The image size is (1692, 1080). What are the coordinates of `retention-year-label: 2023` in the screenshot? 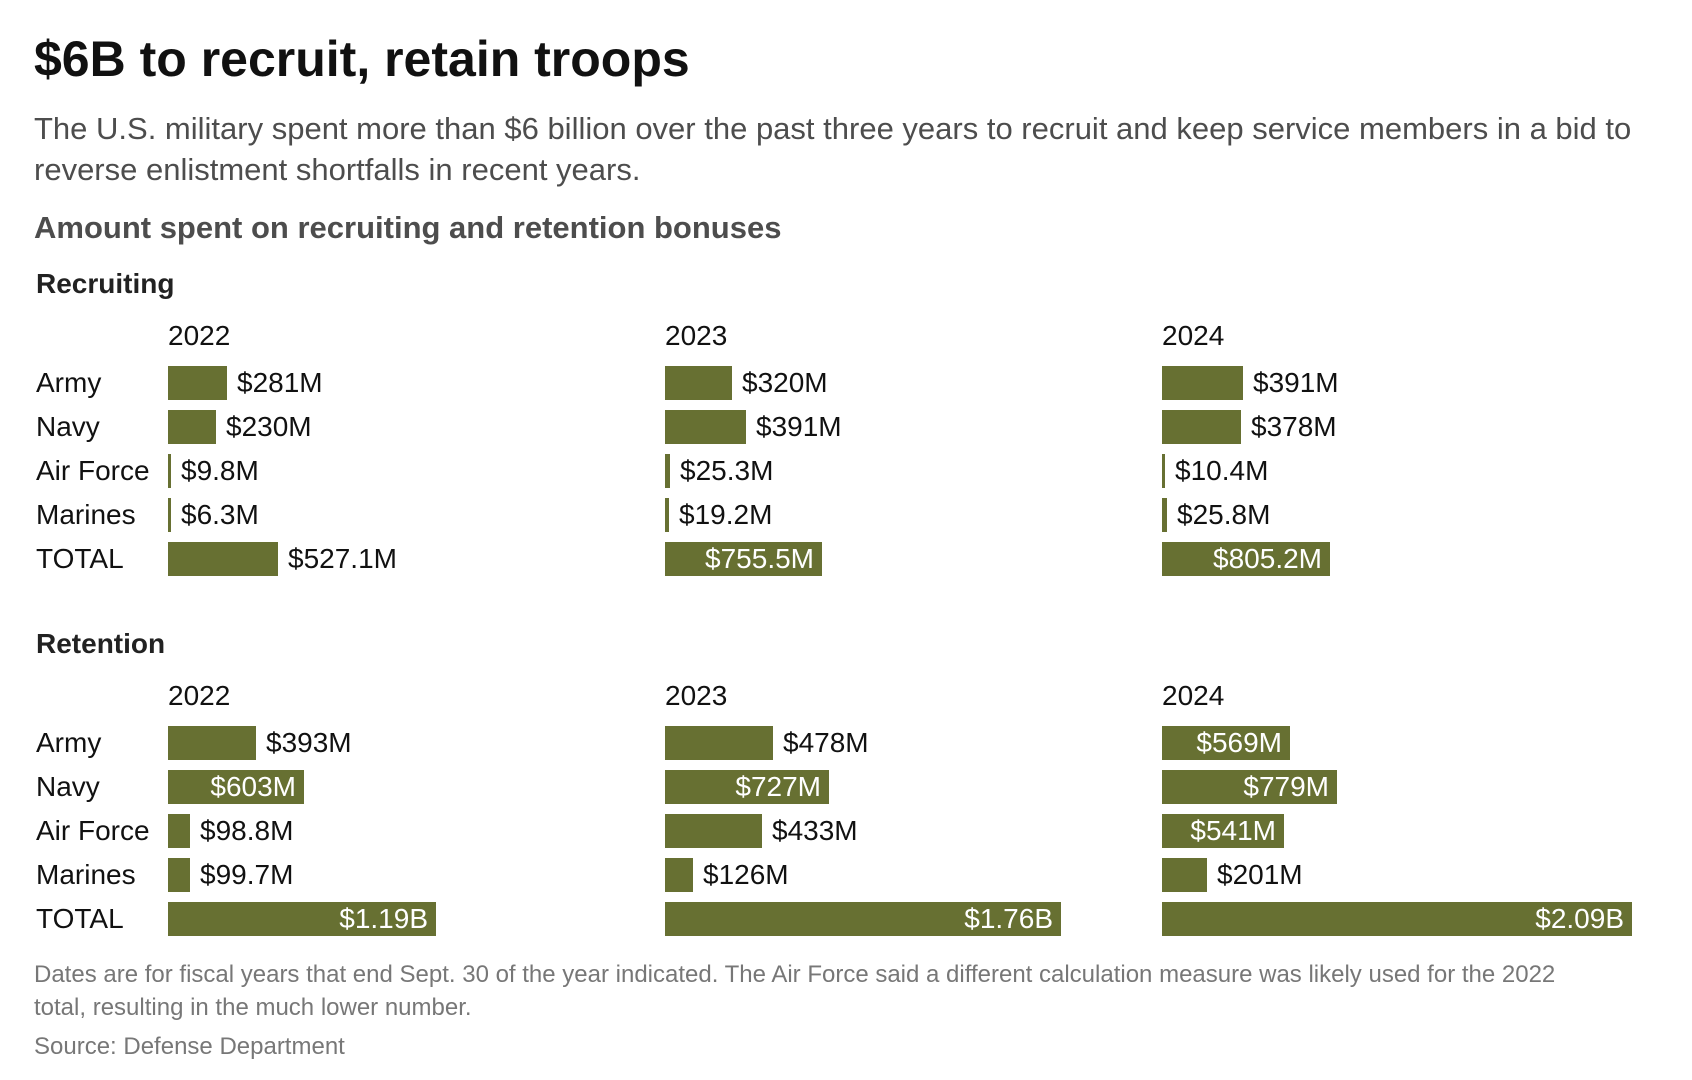 It's located at (696, 695).